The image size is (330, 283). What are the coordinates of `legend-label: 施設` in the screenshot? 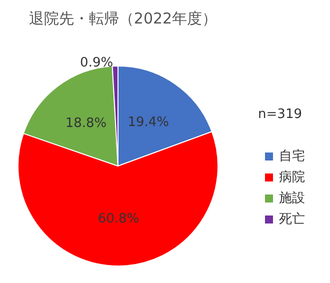 It's located at (292, 198).